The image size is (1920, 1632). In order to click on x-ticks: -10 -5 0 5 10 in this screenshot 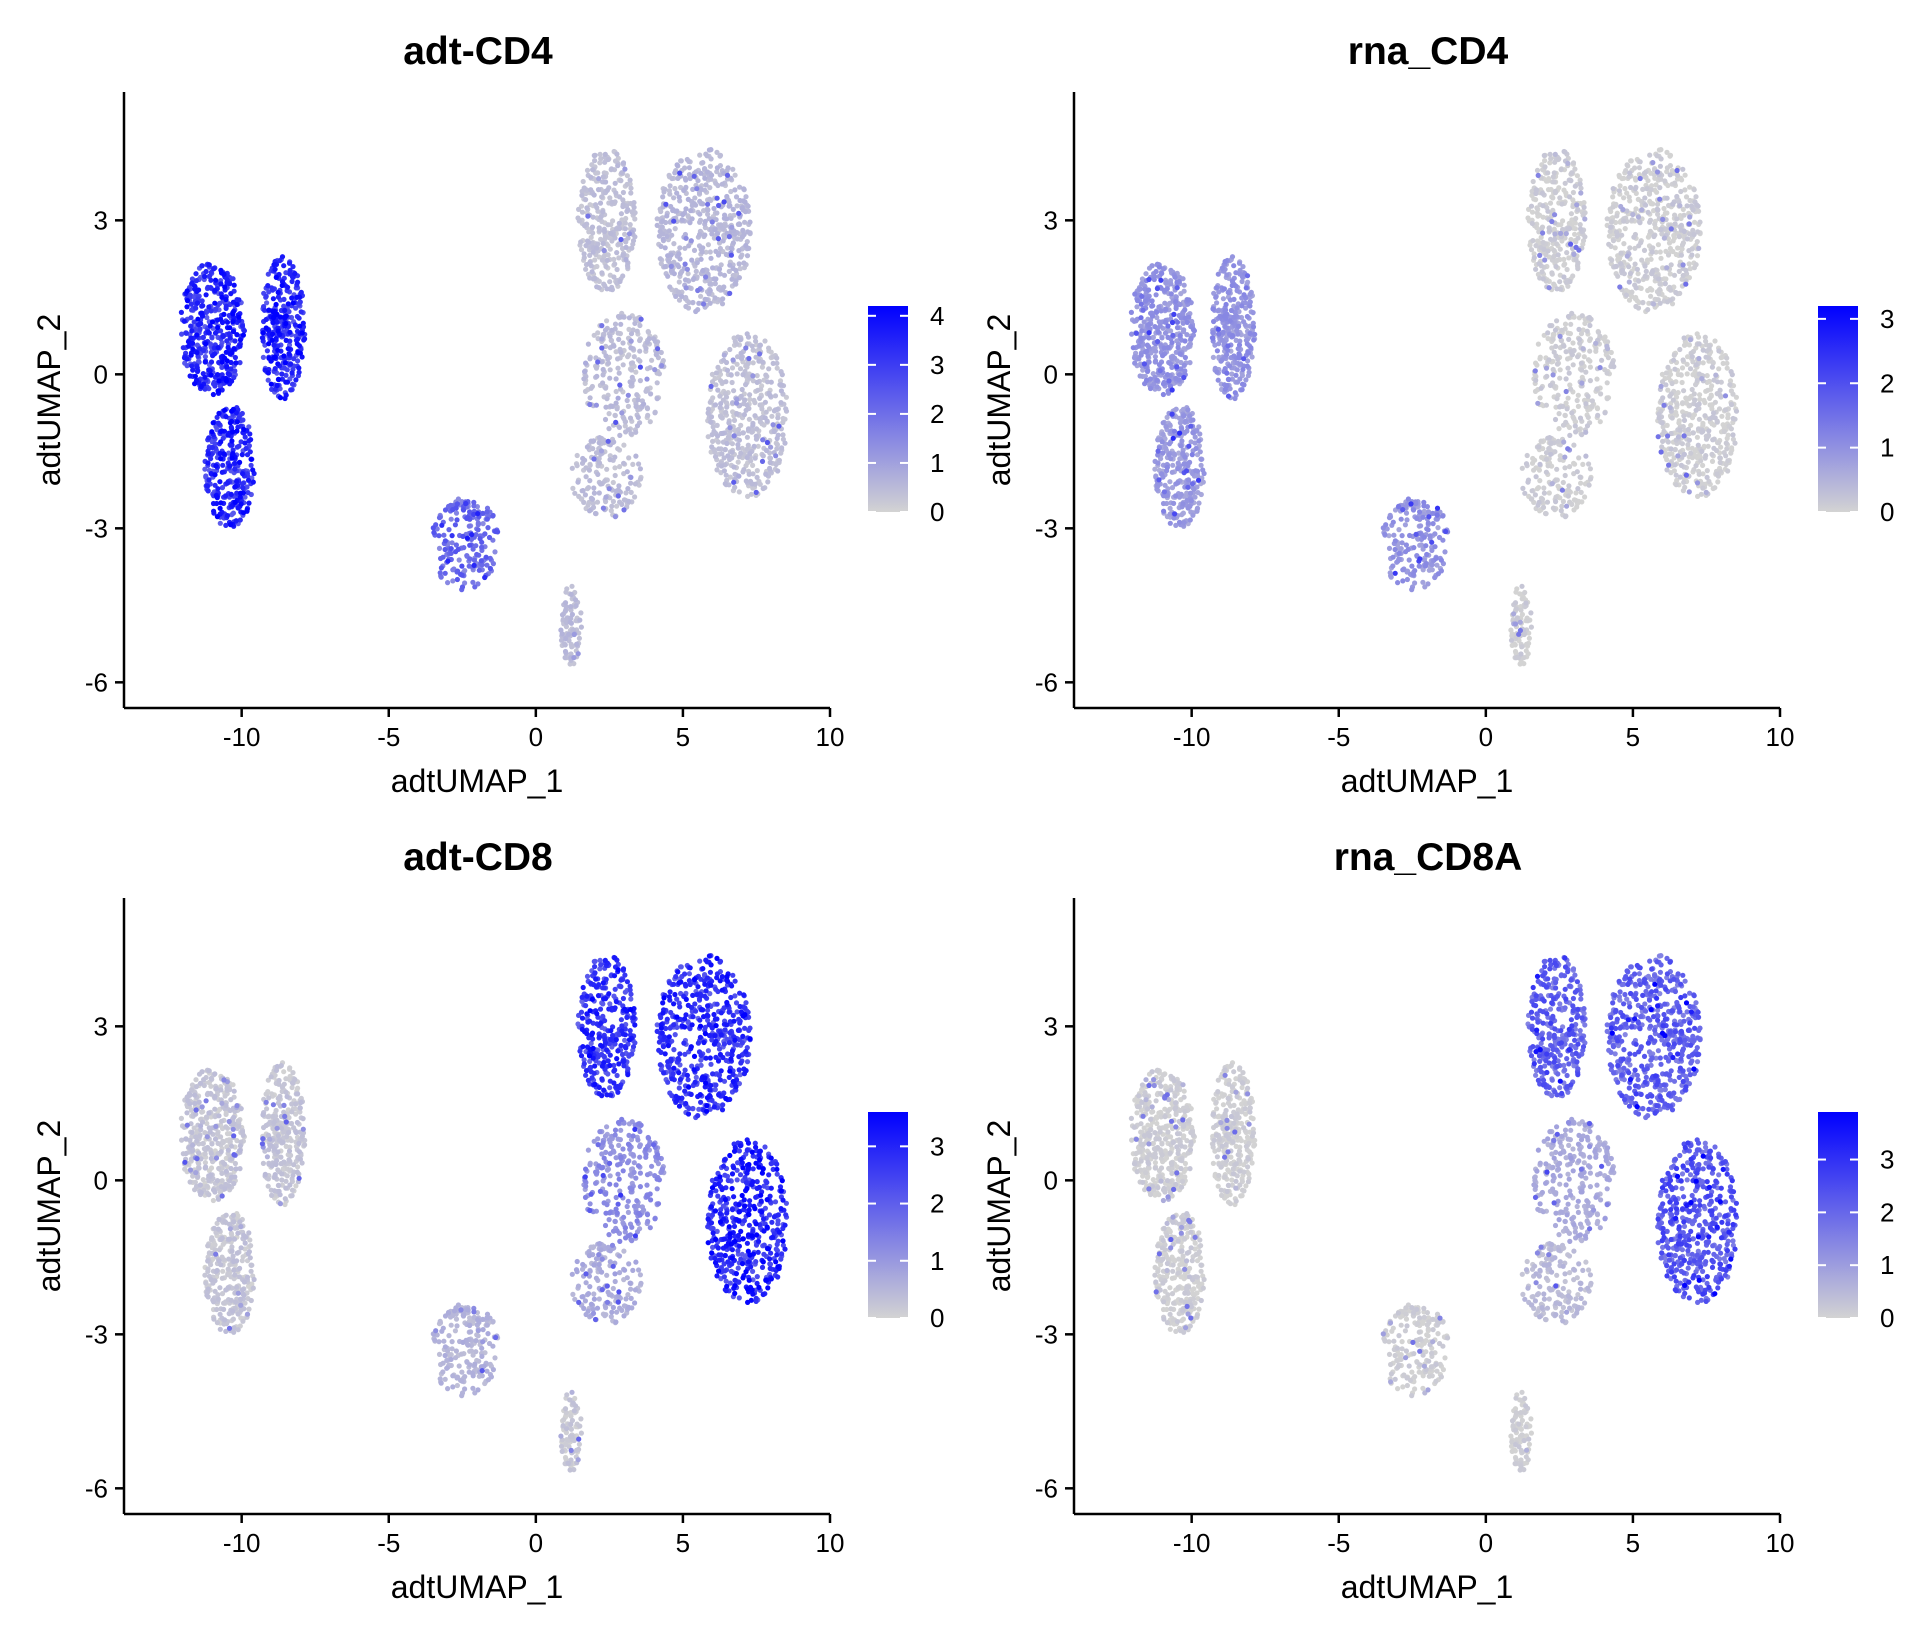, I will do `click(533, 730)`.